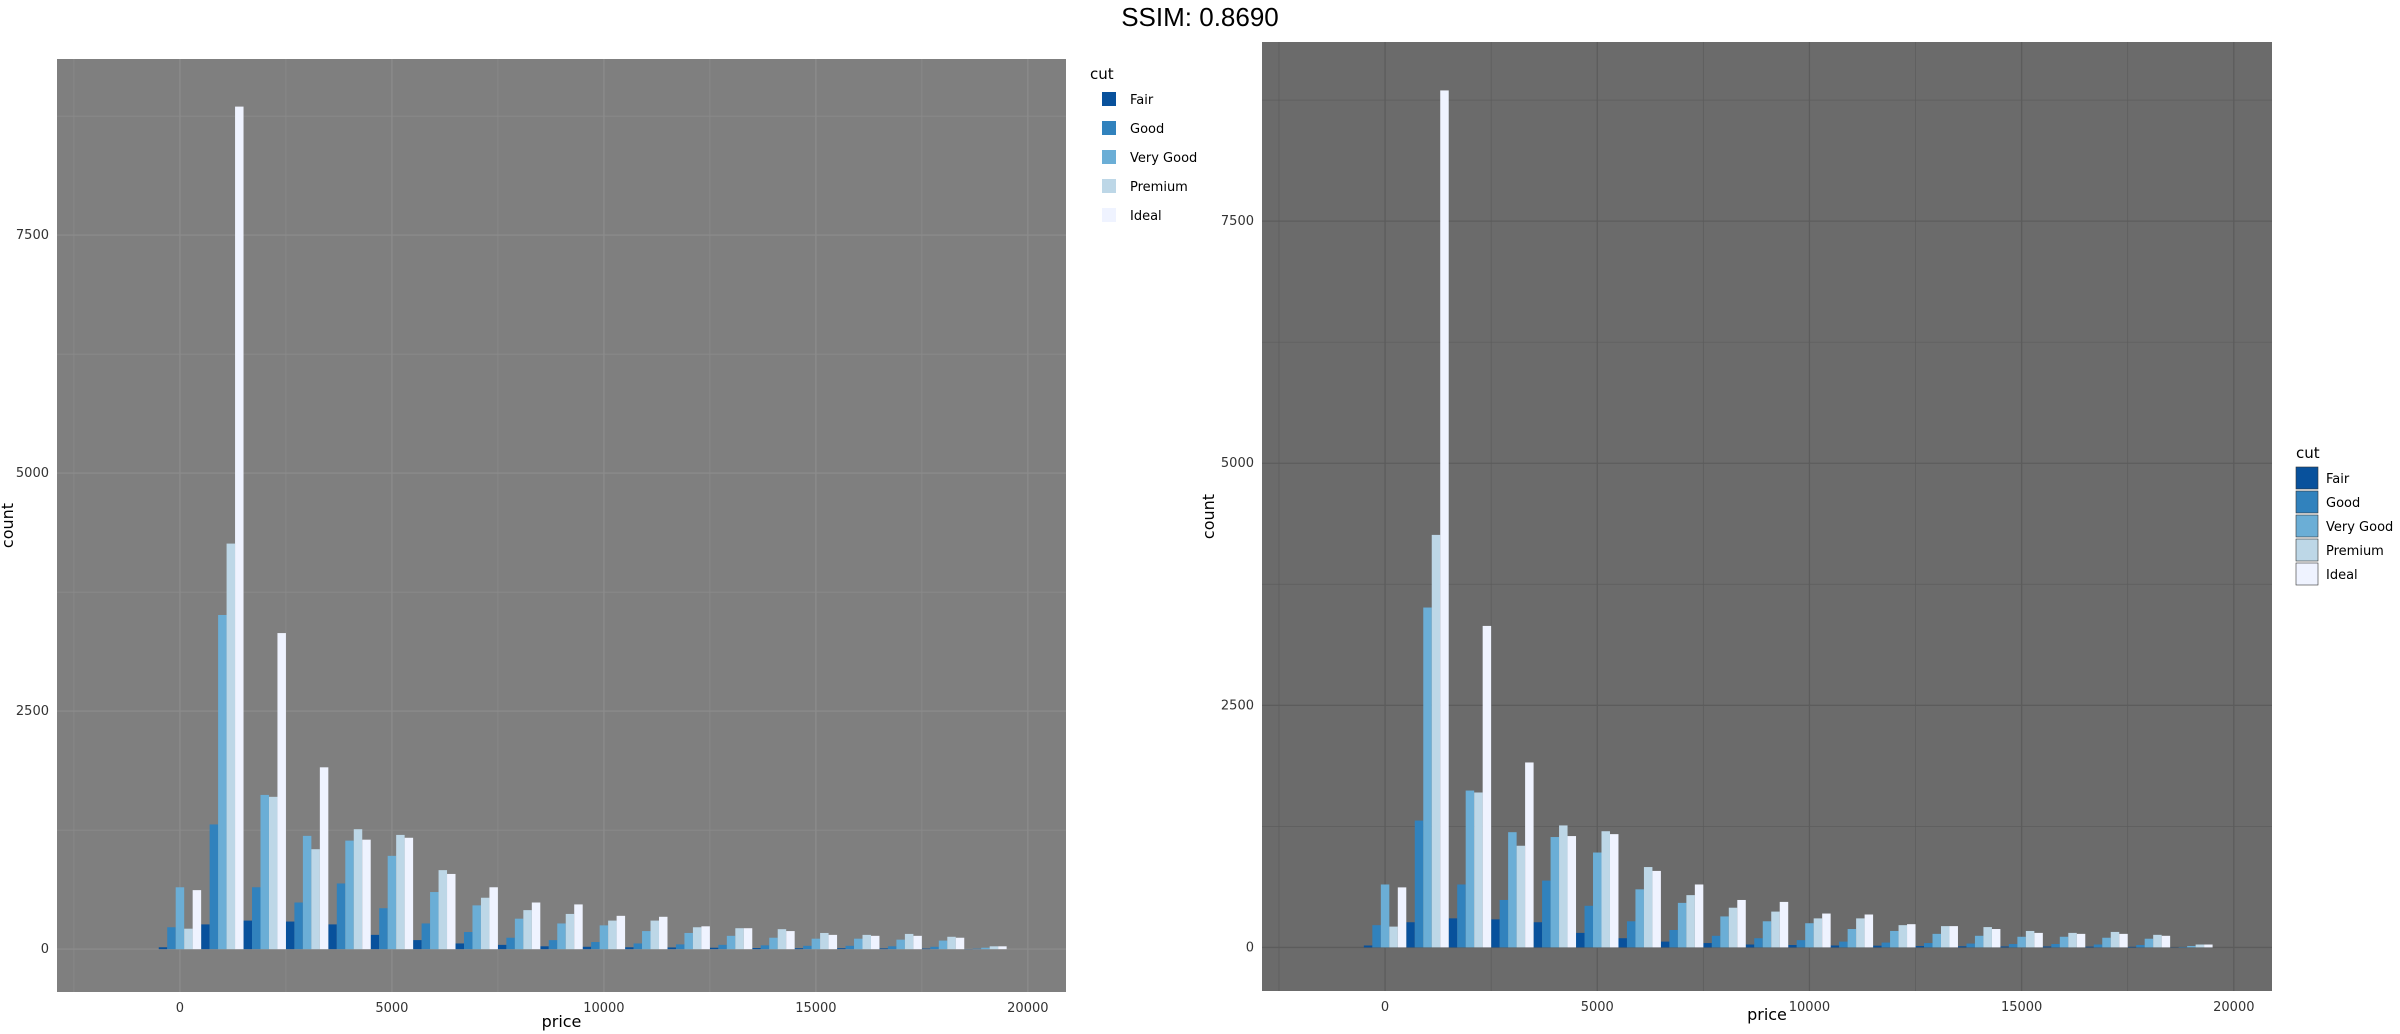 The image size is (2400, 1034). Describe the element at coordinates (1237, 705) in the screenshot. I see `y-tick-label: 2500` at that location.